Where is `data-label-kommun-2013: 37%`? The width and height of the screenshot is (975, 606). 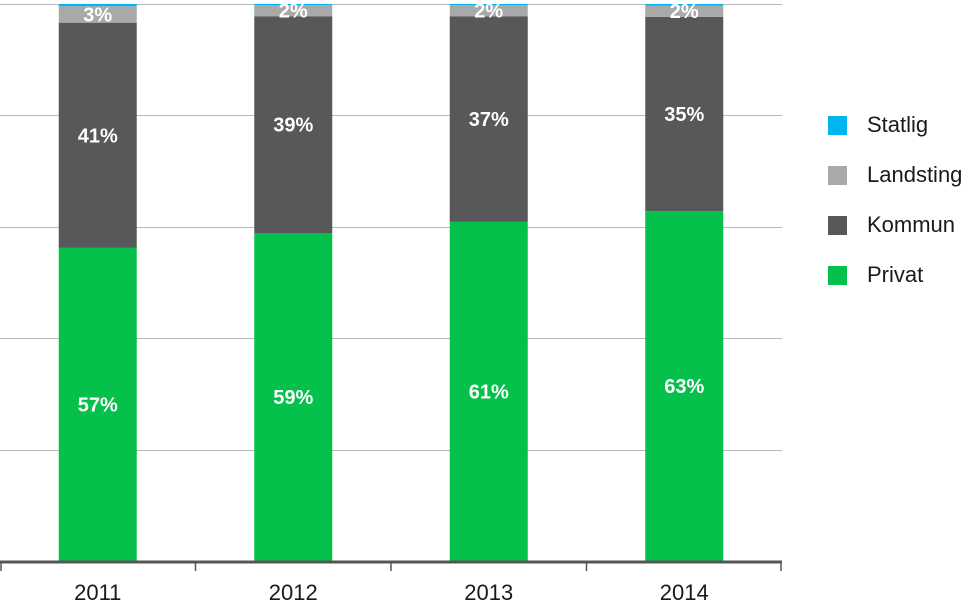 data-label-kommun-2013: 37% is located at coordinates (489, 120).